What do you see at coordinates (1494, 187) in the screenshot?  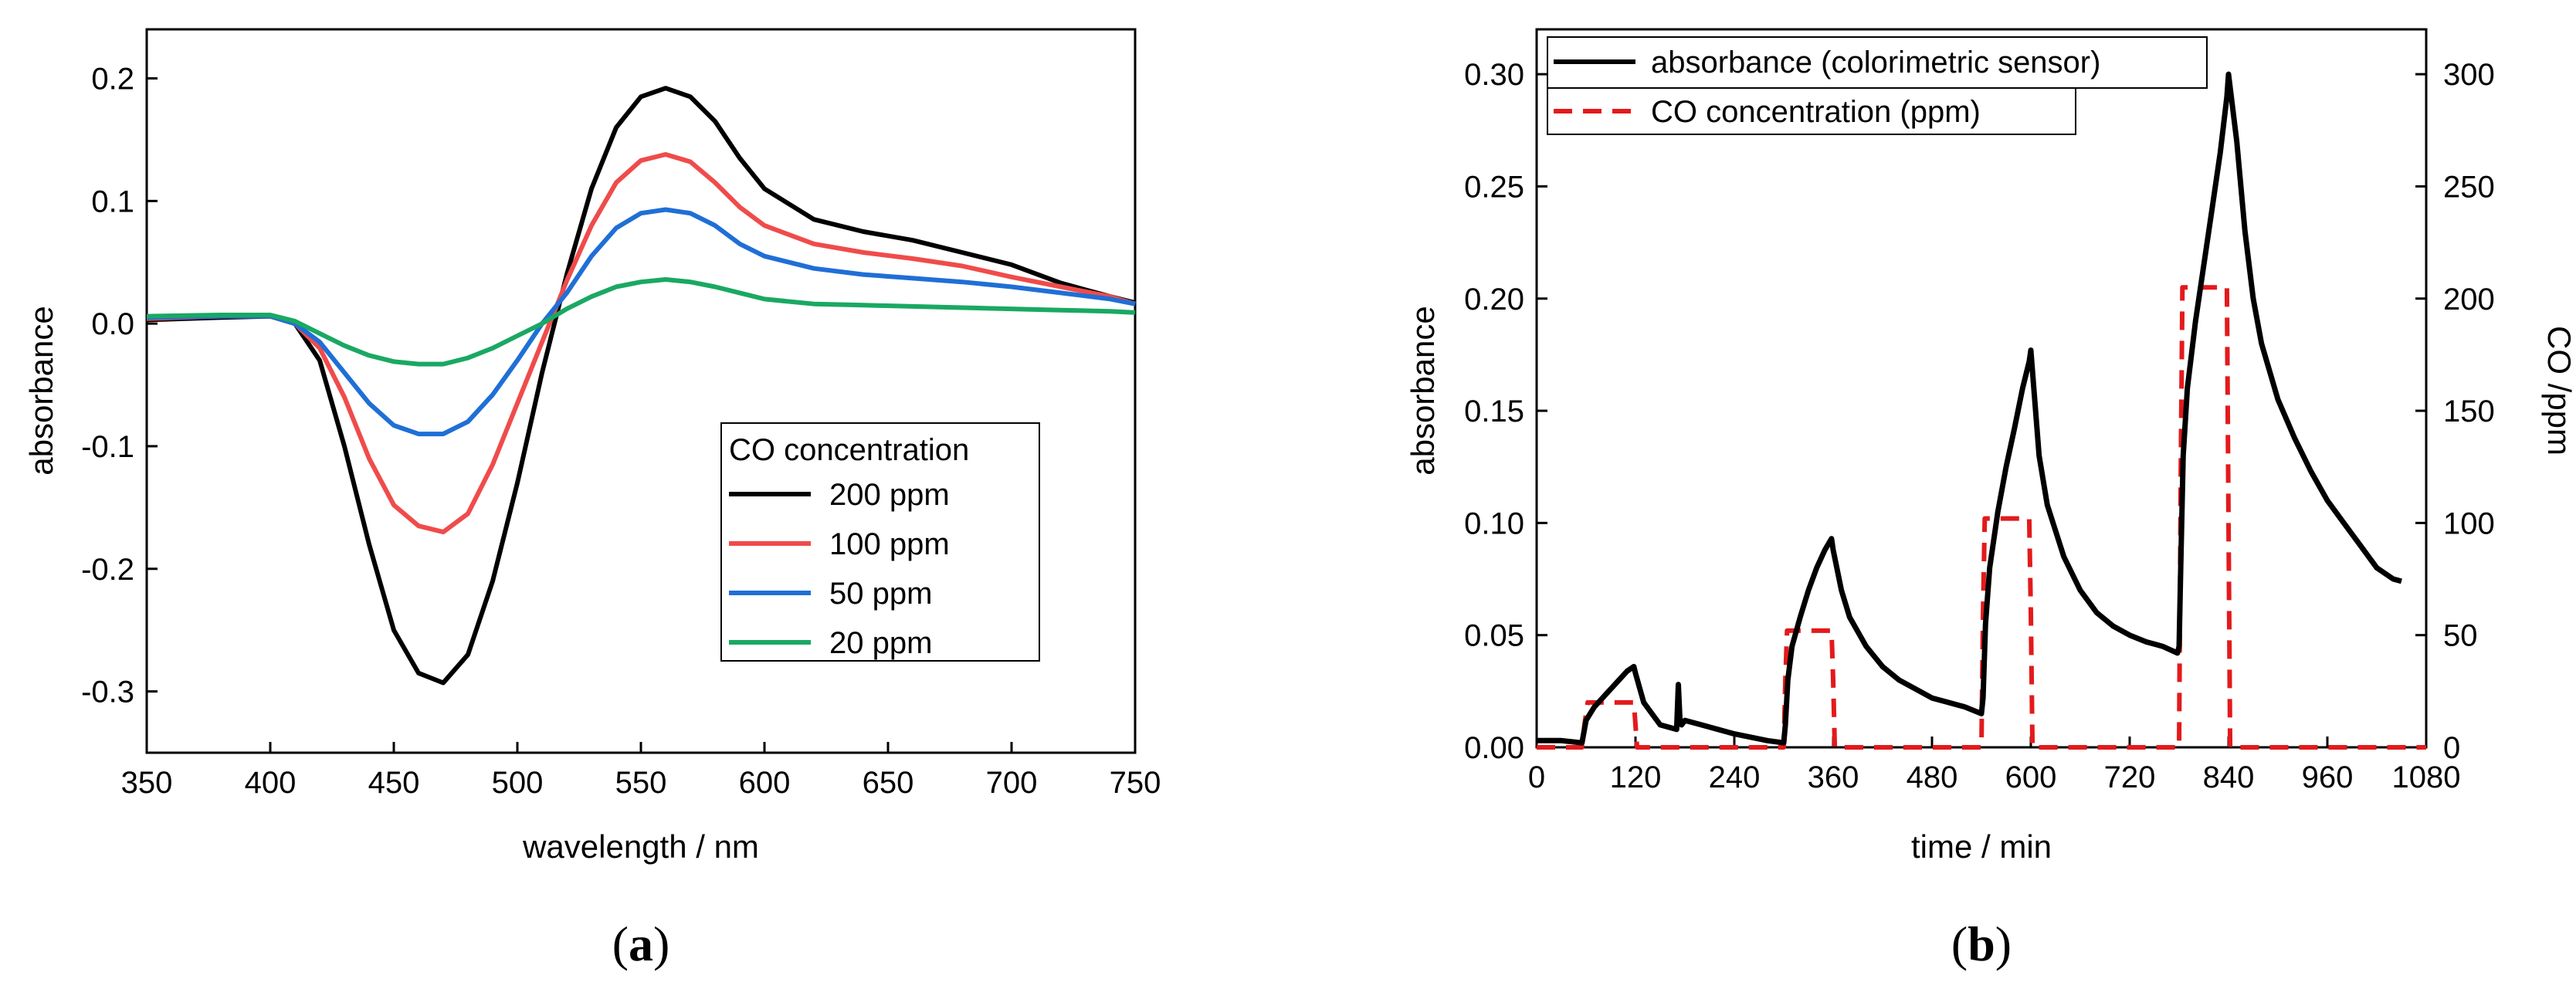 I see `chart-b-y-tick-label: 0.25` at bounding box center [1494, 187].